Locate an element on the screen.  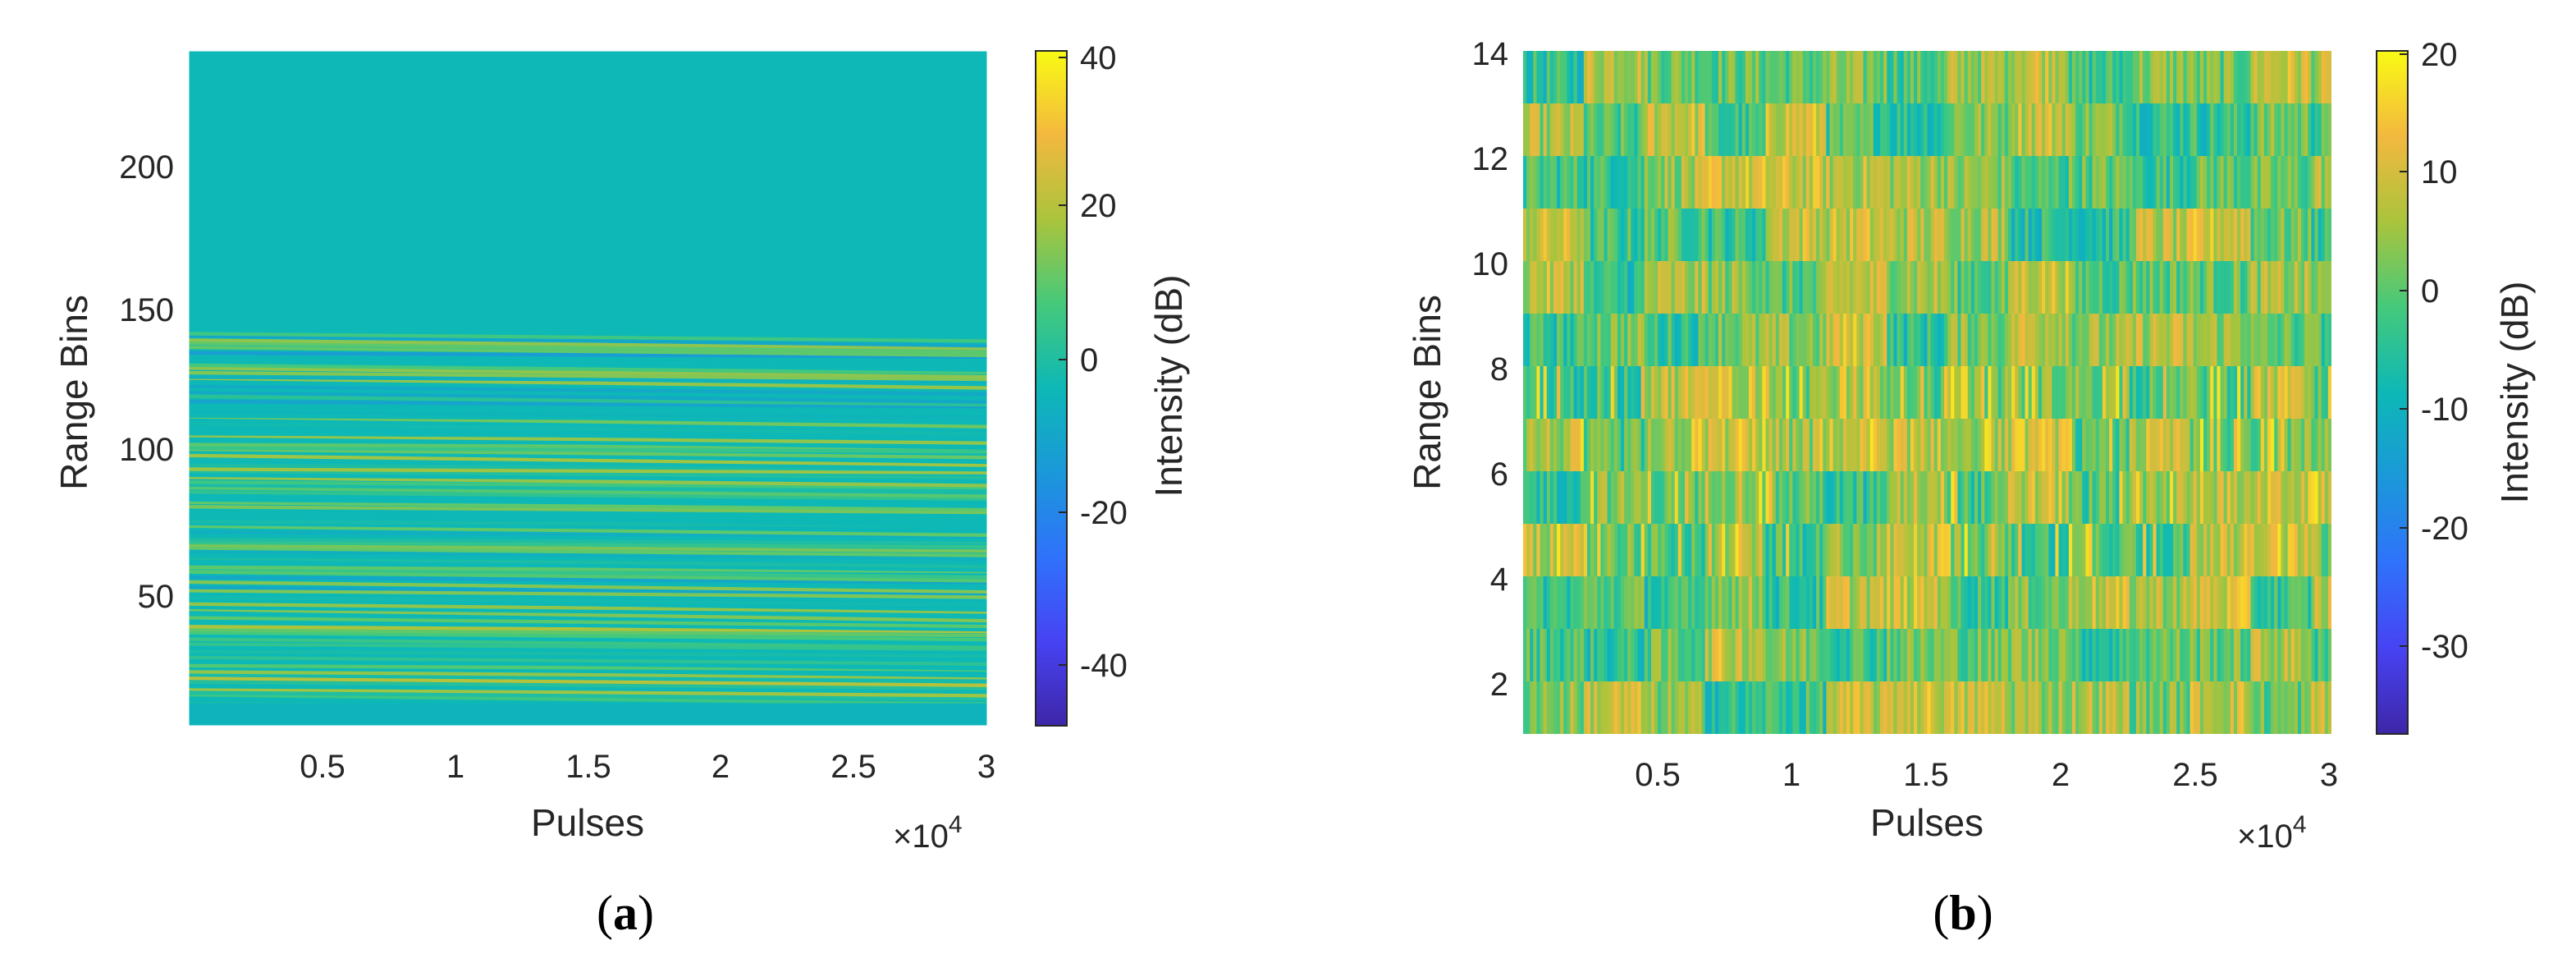
x-ticks-a: 0.5 1 1.5 2 2.5 3 is located at coordinates (647, 767).